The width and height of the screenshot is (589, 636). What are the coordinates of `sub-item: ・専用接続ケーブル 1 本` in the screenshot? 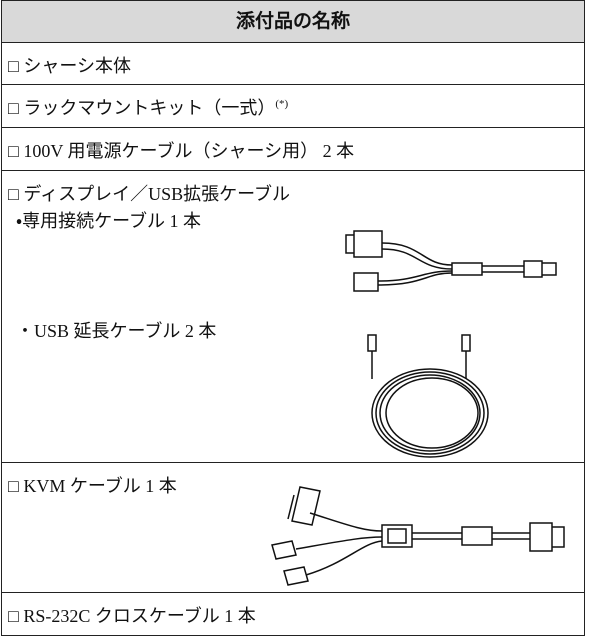 It's located at (109, 221).